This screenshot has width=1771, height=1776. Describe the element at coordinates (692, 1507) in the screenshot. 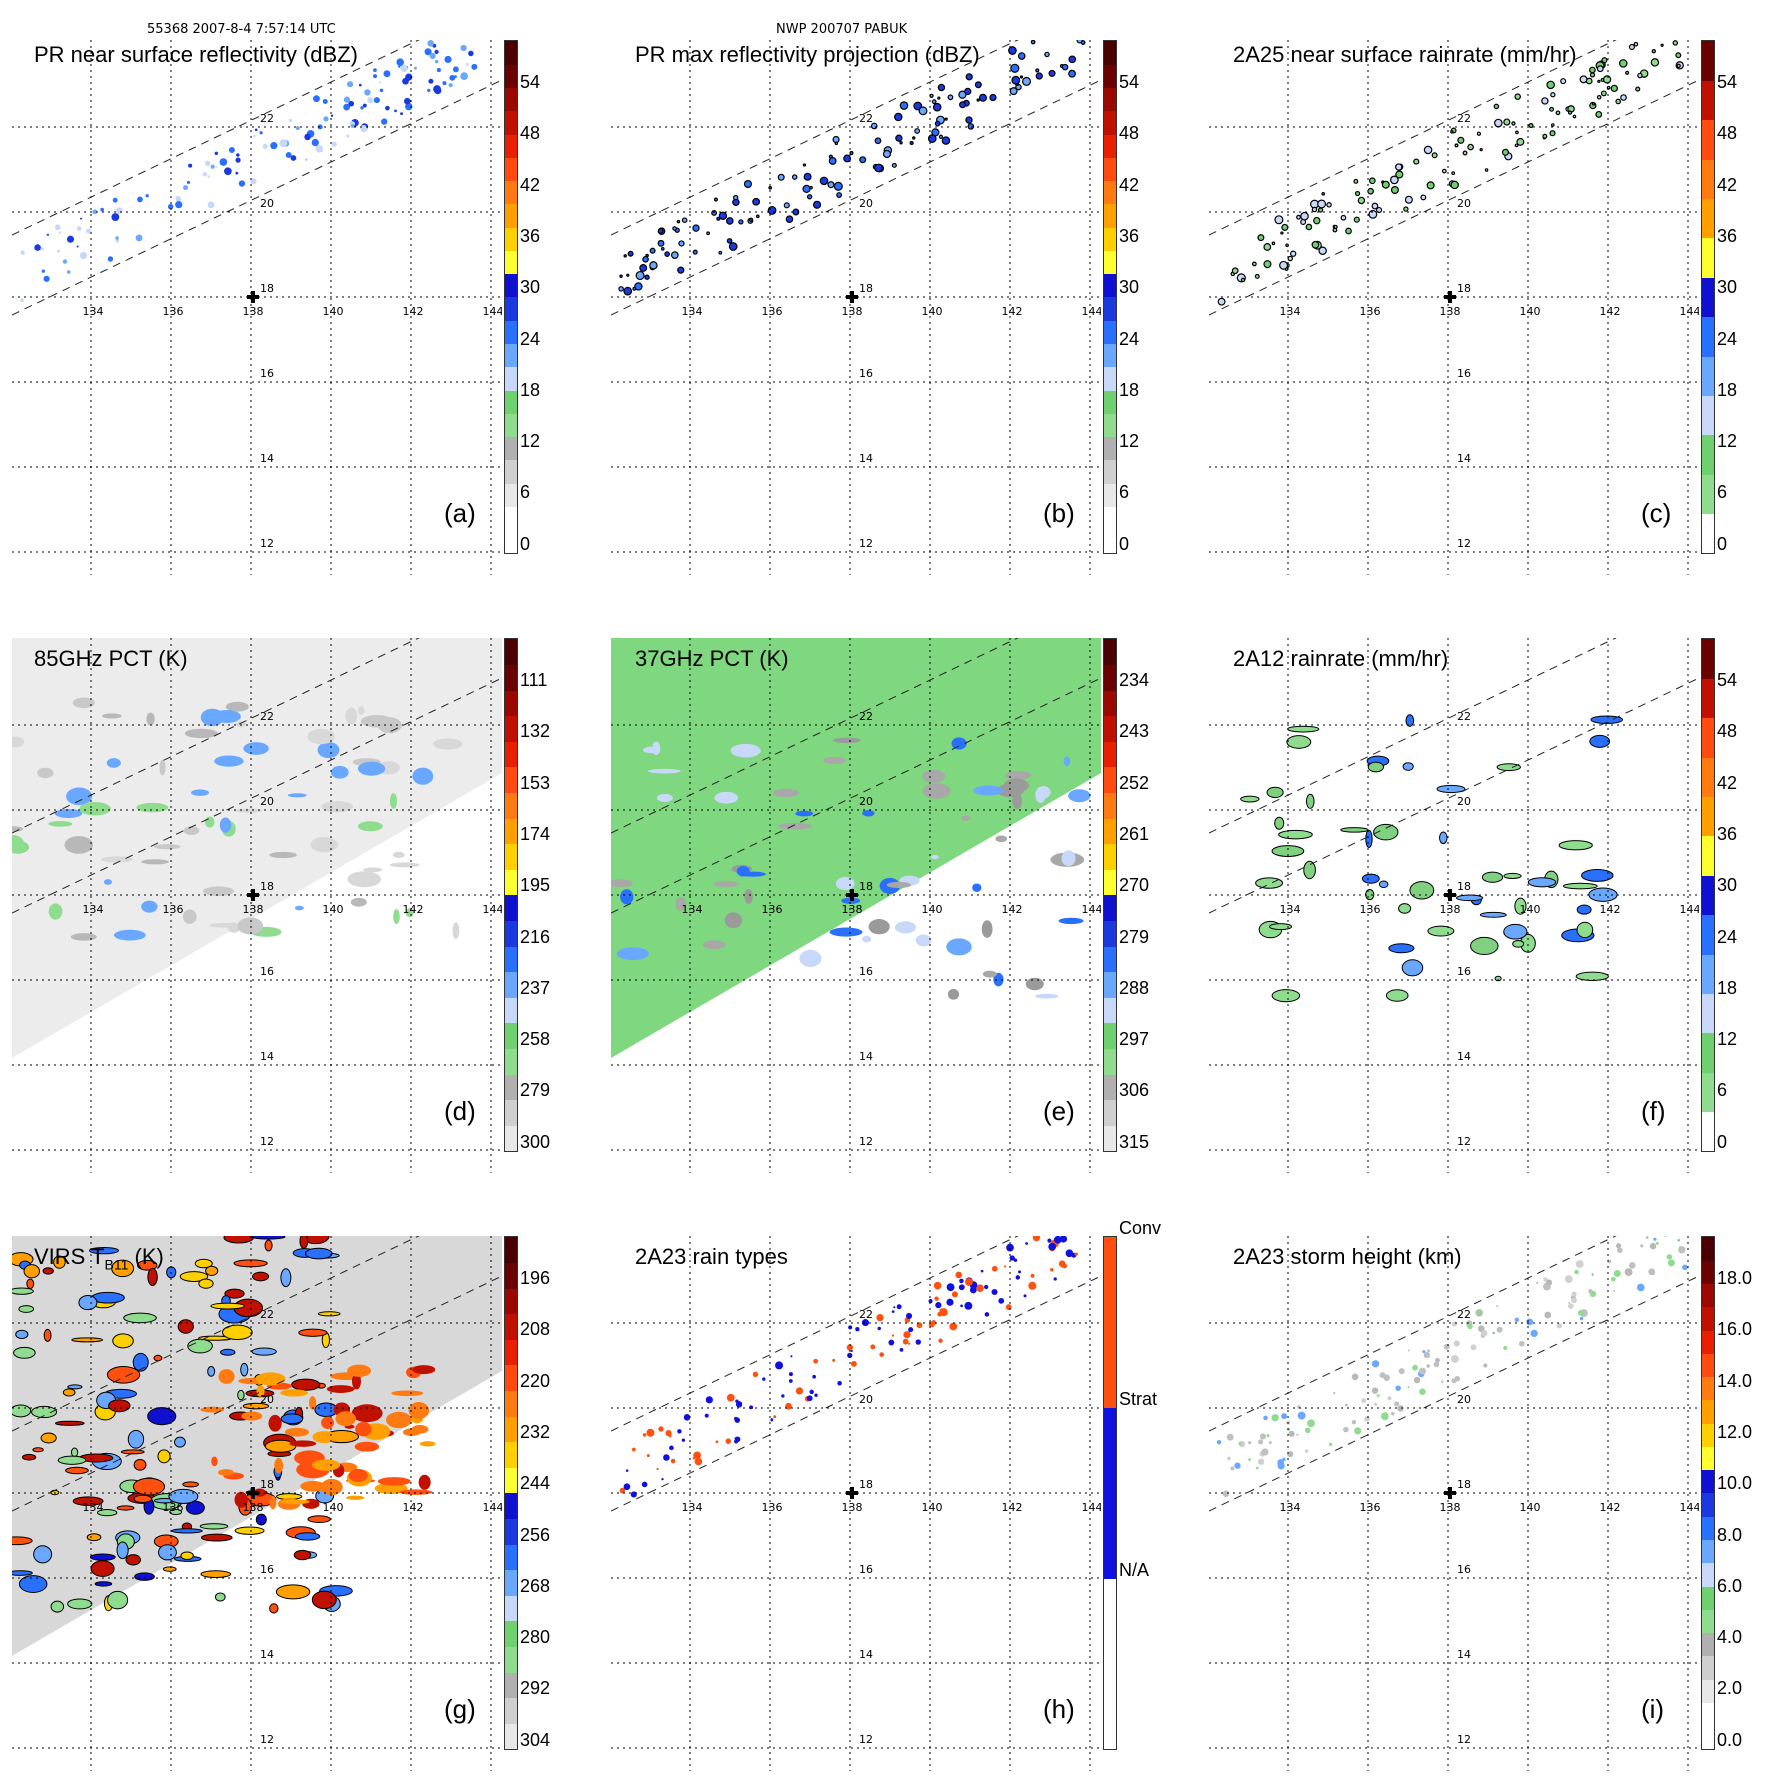

I see `lon-tick-label: 134` at that location.